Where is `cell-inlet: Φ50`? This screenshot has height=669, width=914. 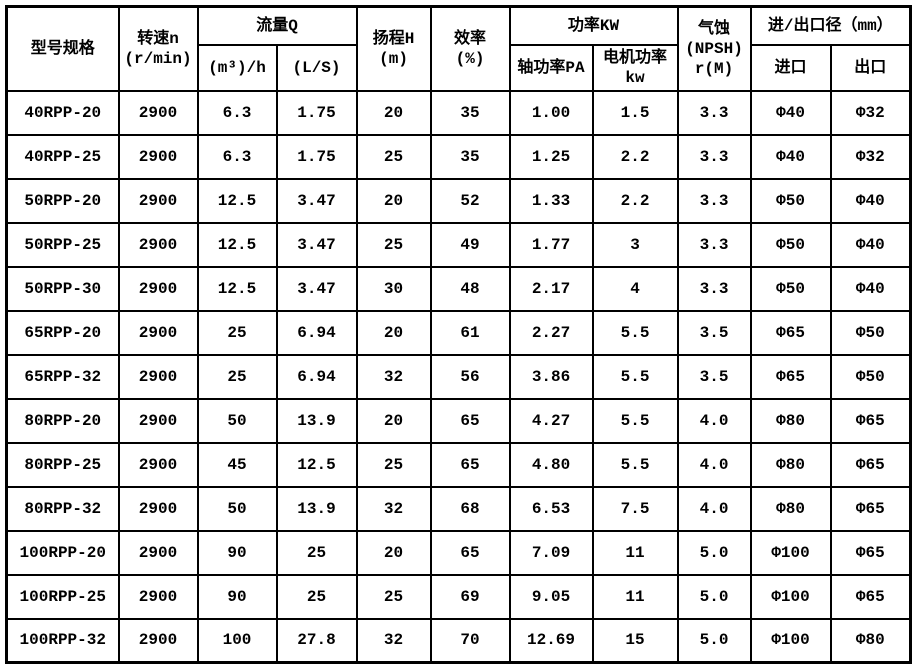 cell-inlet: Φ50 is located at coordinates (790, 244).